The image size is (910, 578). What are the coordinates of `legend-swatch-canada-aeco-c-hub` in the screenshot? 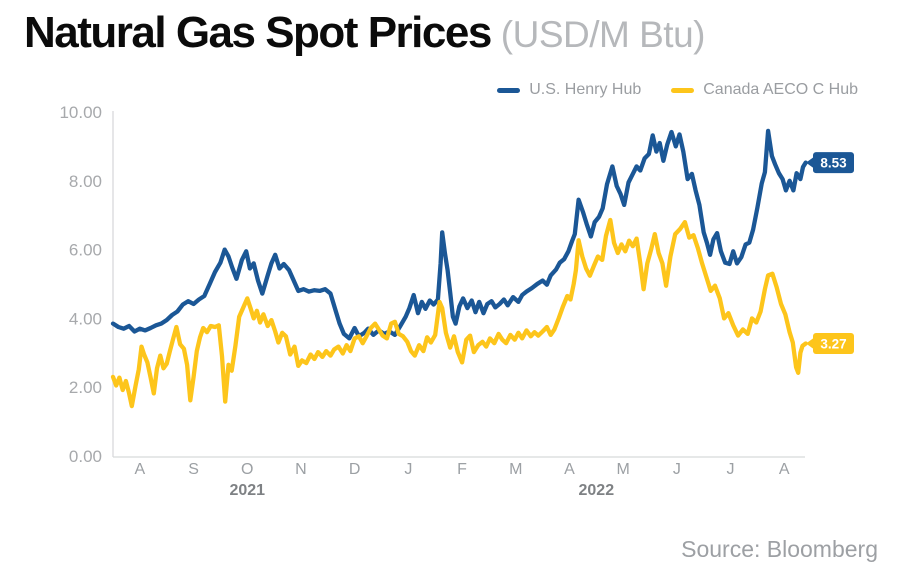 It's located at (683, 90).